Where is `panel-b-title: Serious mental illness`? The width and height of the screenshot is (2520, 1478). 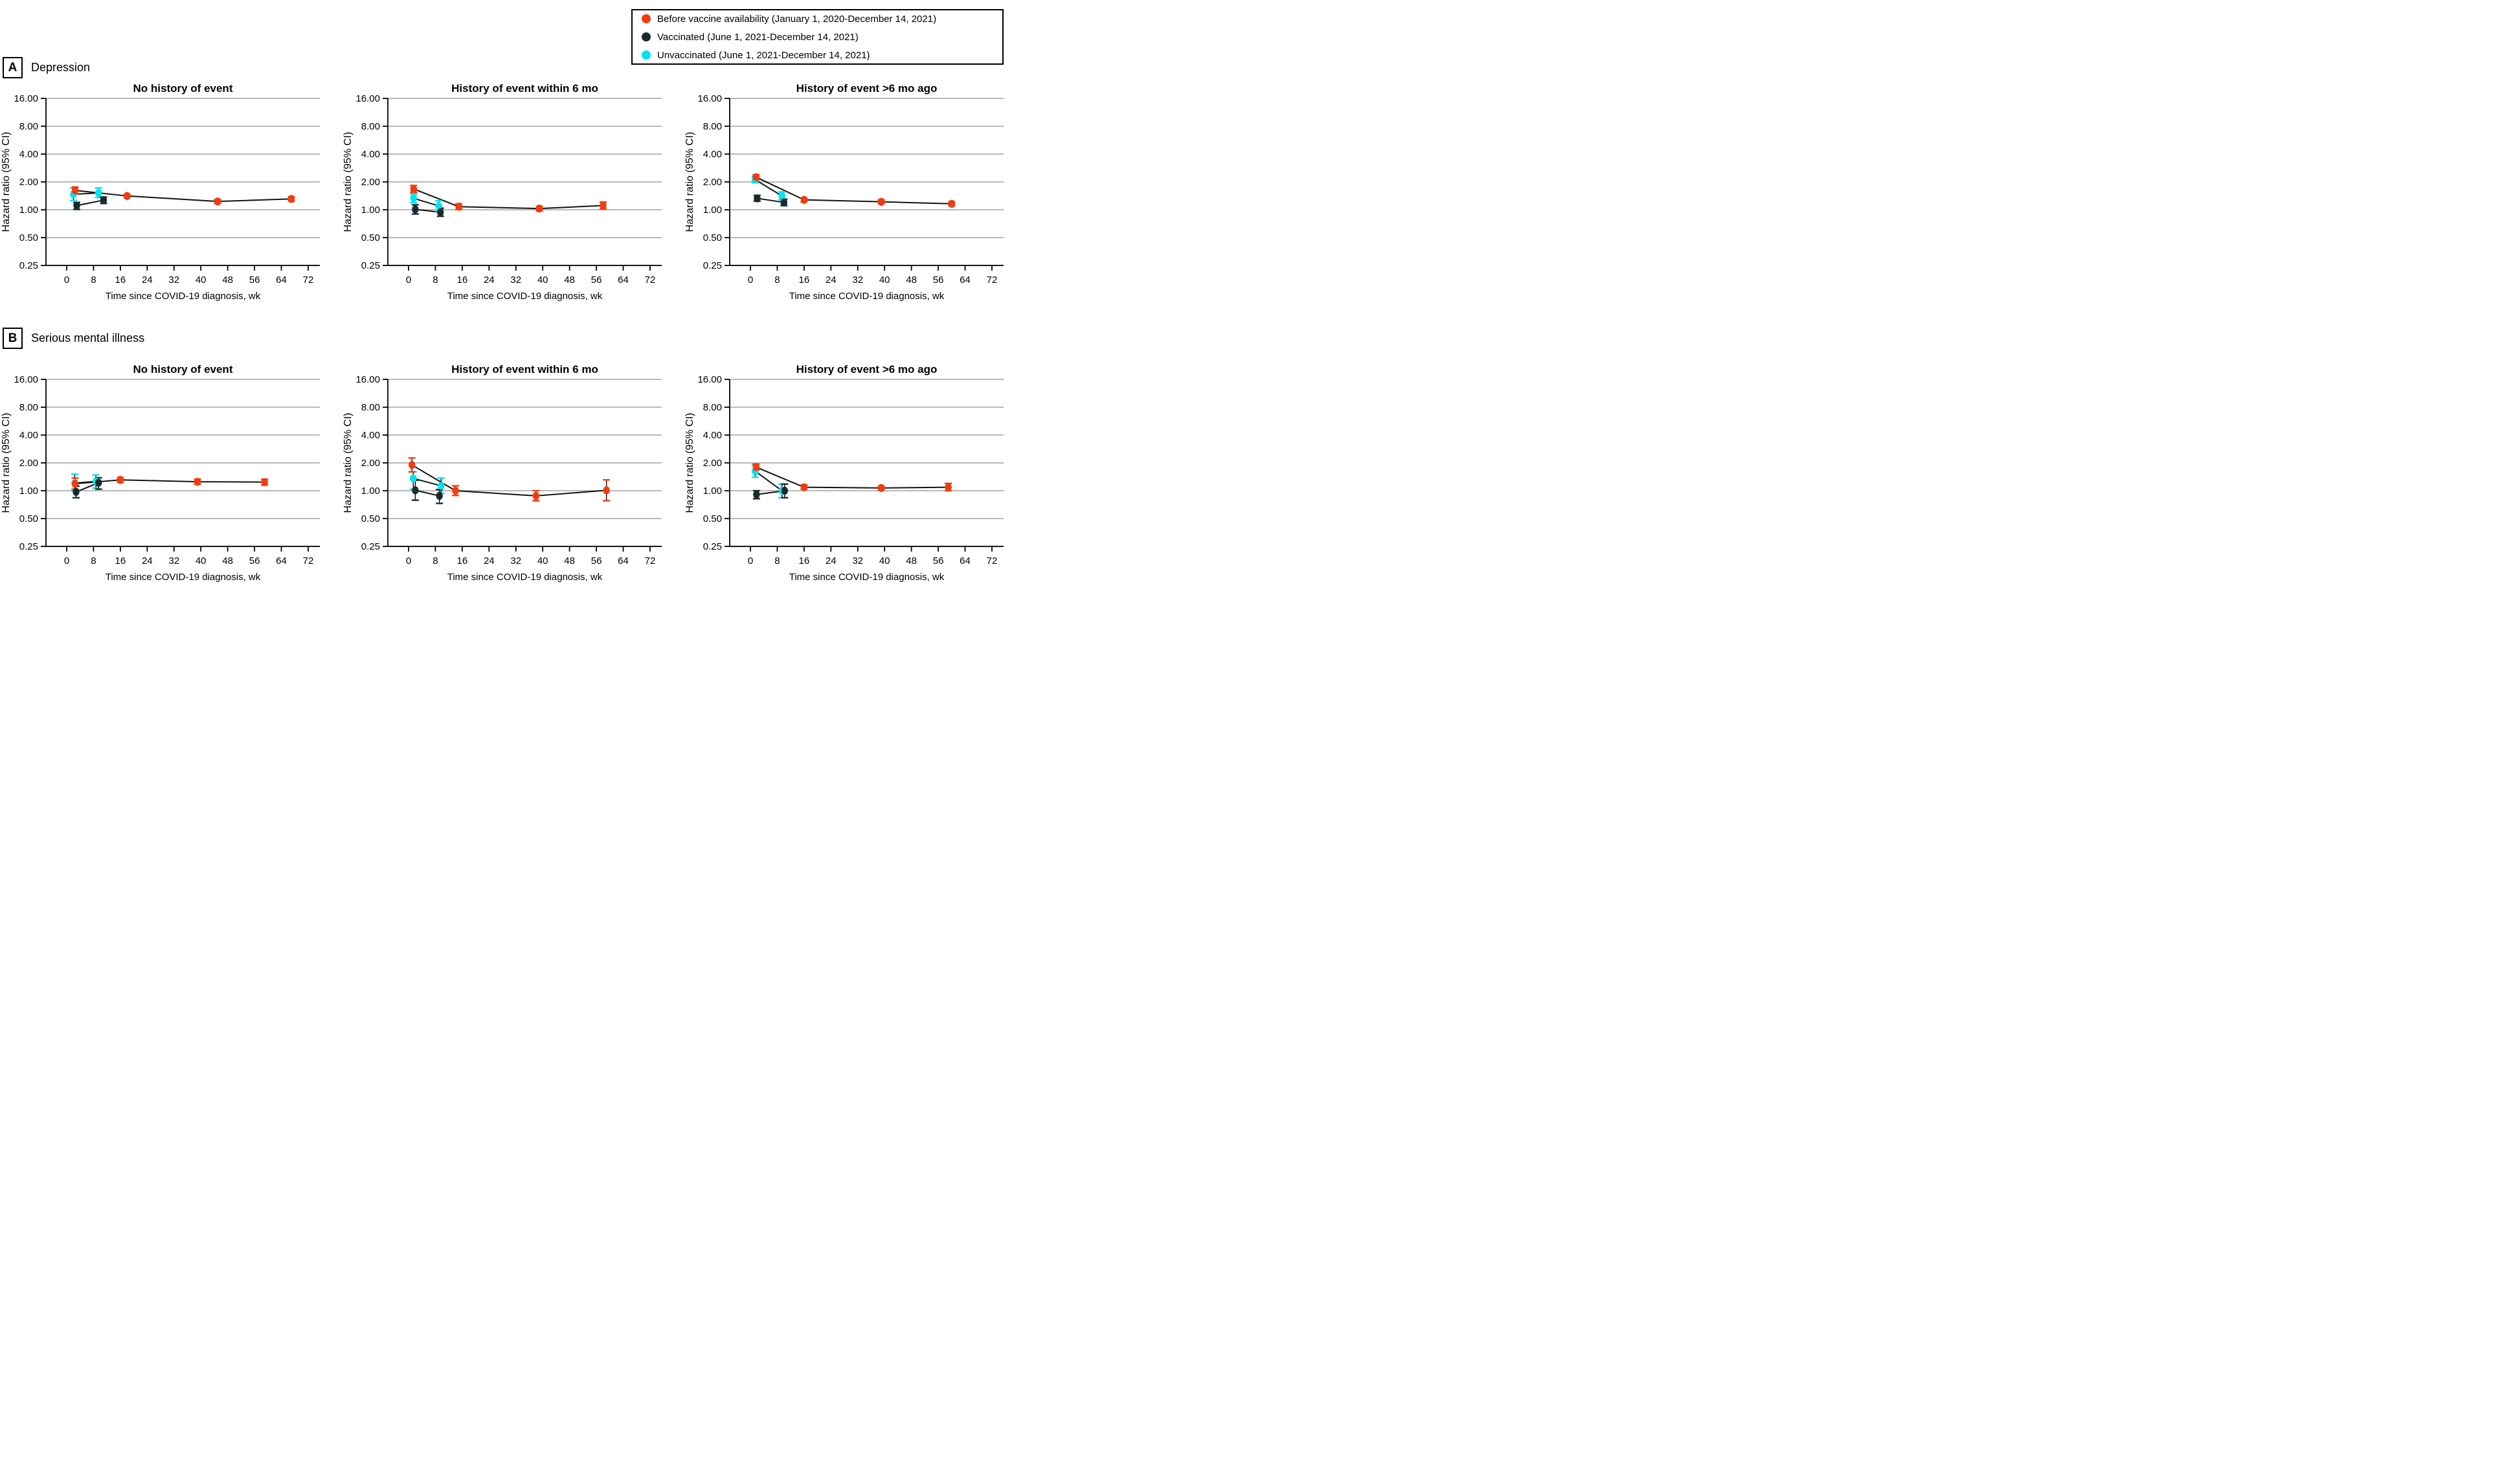
panel-b-title: Serious mental illness is located at coordinates (88, 338).